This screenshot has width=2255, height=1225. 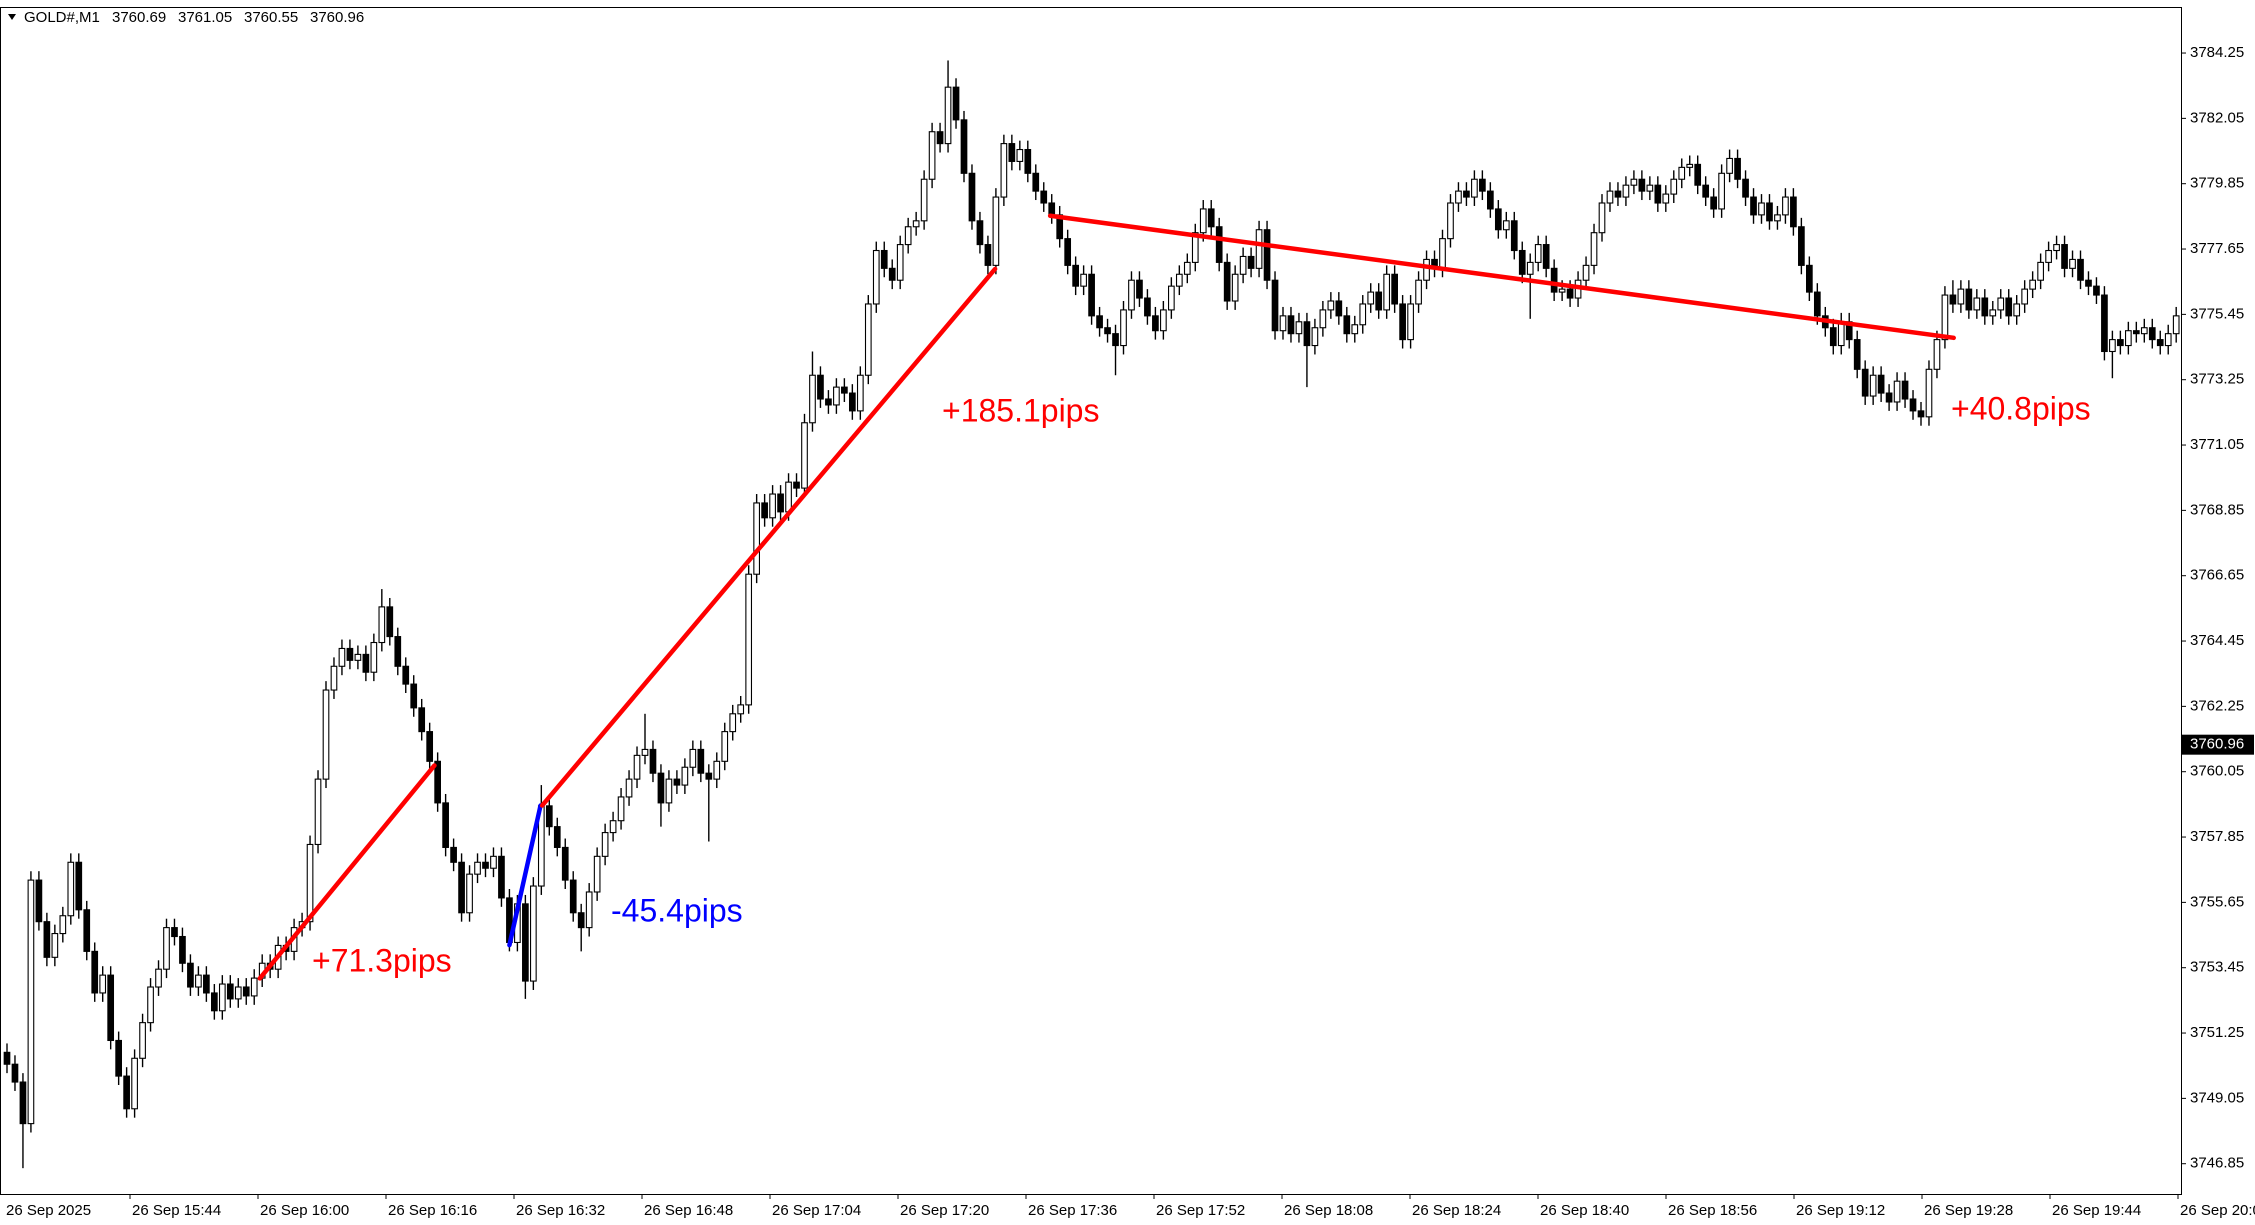 I want to click on y-tick-label: 3753.45, so click(x=2217, y=967).